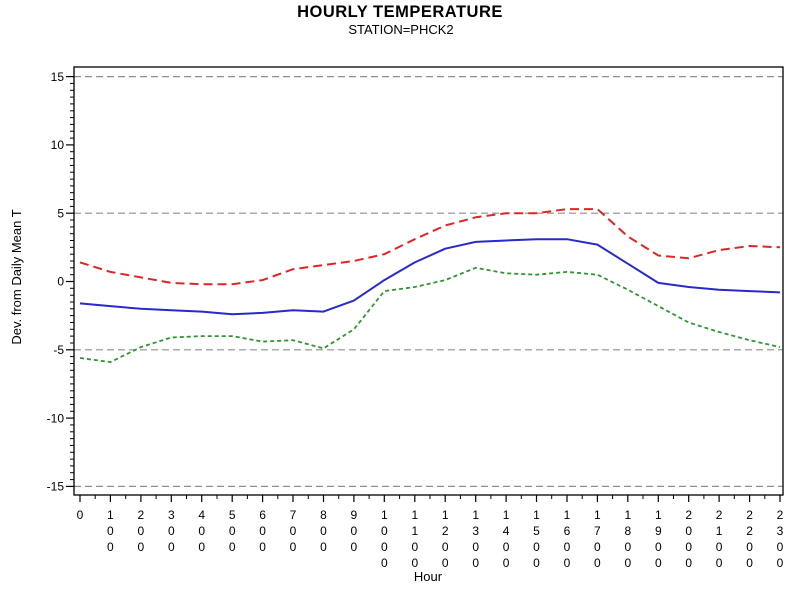 This screenshot has height=600, width=800. I want to click on x-tick-label-1200: 1, so click(445, 515).